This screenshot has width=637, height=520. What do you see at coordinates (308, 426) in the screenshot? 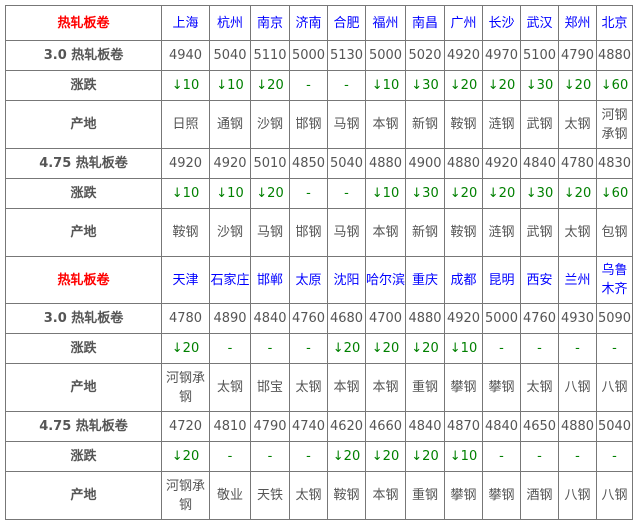
I see `price-cell: 4740` at bounding box center [308, 426].